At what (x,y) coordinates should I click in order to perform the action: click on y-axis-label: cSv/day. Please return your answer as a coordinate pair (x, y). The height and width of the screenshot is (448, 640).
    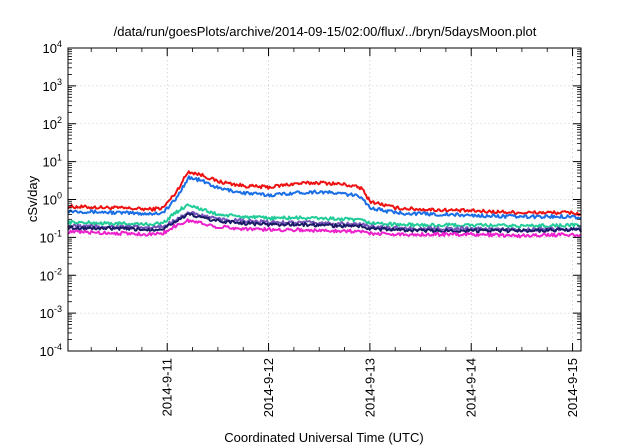
    Looking at the image, I should click on (32, 198).